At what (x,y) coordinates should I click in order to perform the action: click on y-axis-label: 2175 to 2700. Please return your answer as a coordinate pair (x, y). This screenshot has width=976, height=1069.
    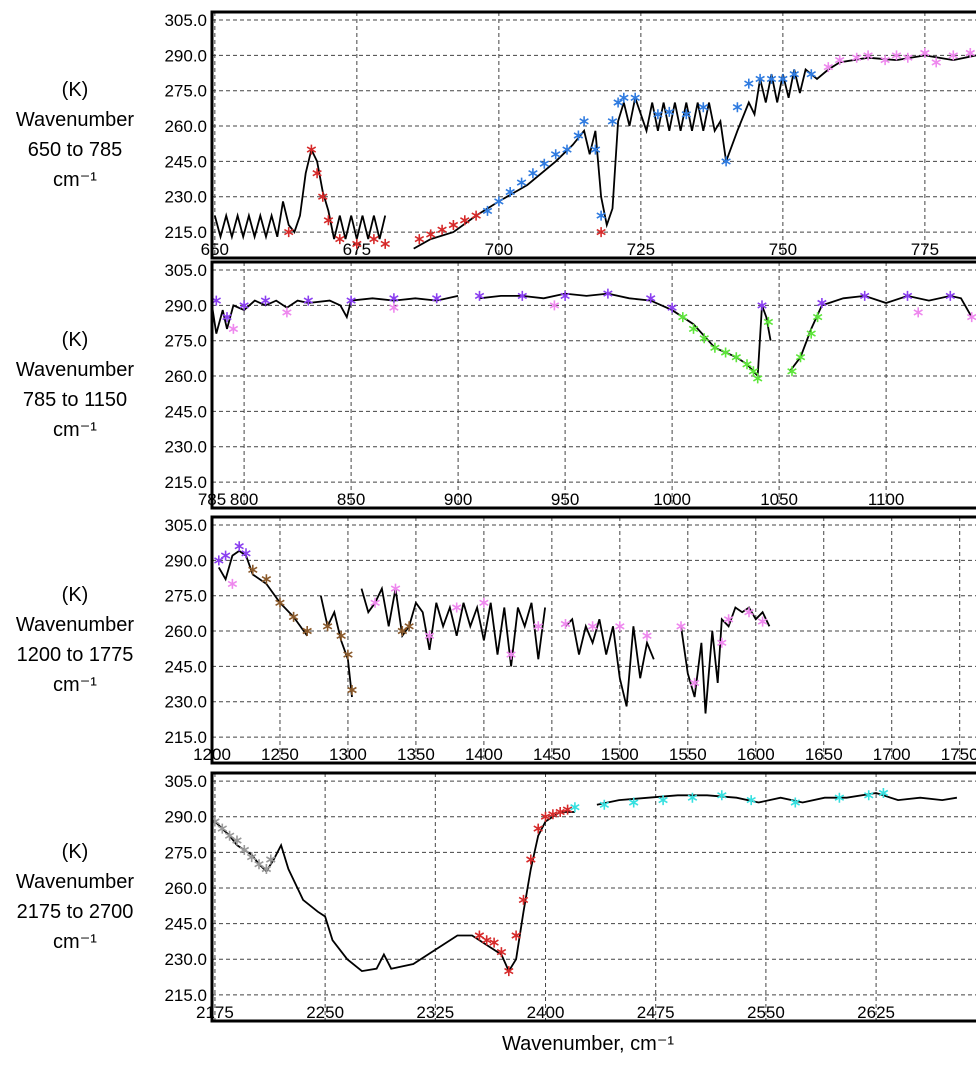
    Looking at the image, I should click on (75, 912).